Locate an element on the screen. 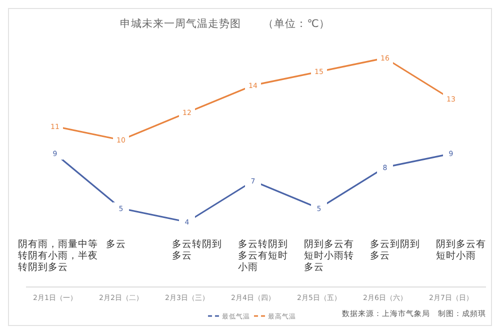 The width and height of the screenshot is (500, 334). text: 阴到多云有短时小雨转多云 is located at coordinates (329, 255).